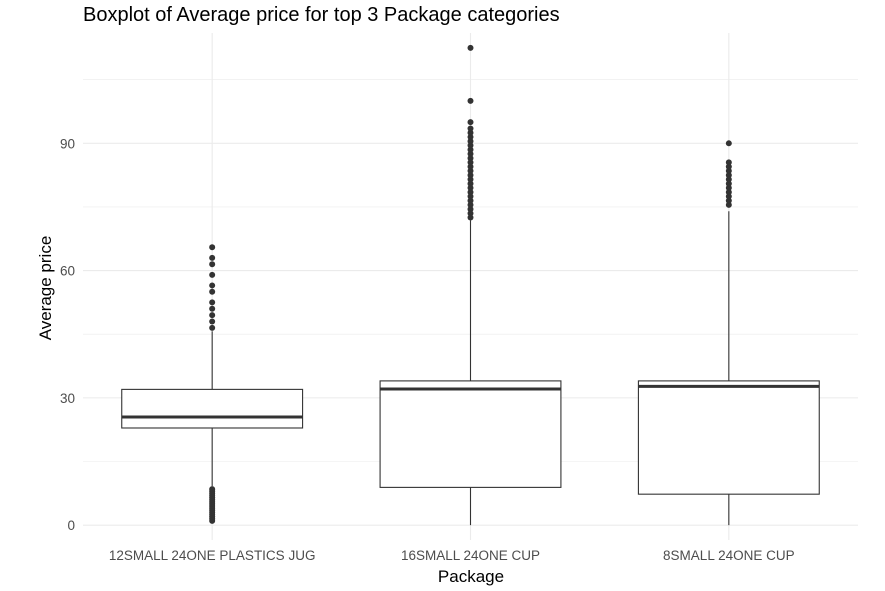 The height and width of the screenshot is (591, 885). I want to click on x-axis-title: Package, so click(471, 576).